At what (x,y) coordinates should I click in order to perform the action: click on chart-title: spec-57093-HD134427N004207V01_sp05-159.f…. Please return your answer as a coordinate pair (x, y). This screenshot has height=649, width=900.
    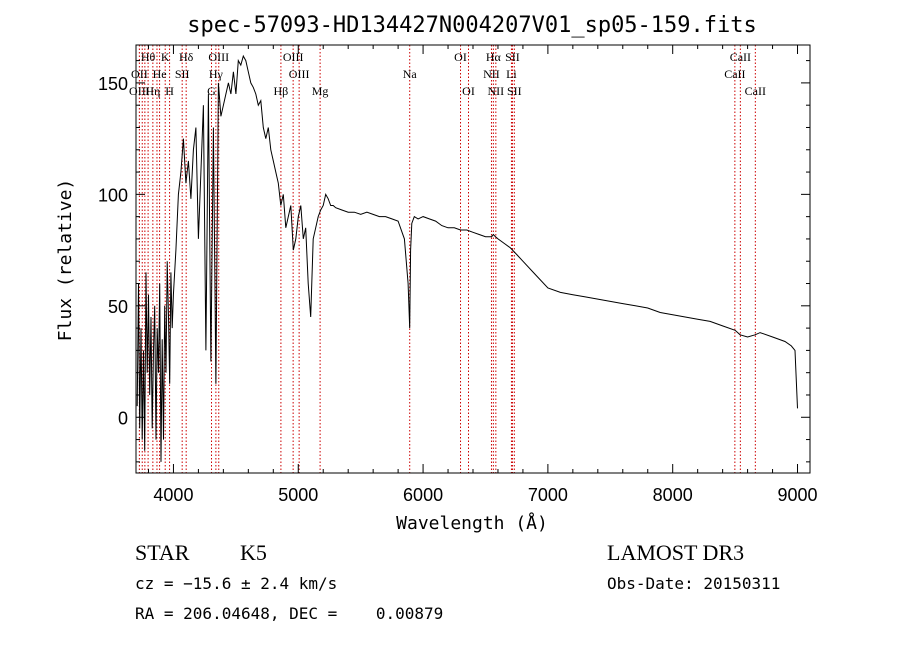
    Looking at the image, I should click on (472, 25).